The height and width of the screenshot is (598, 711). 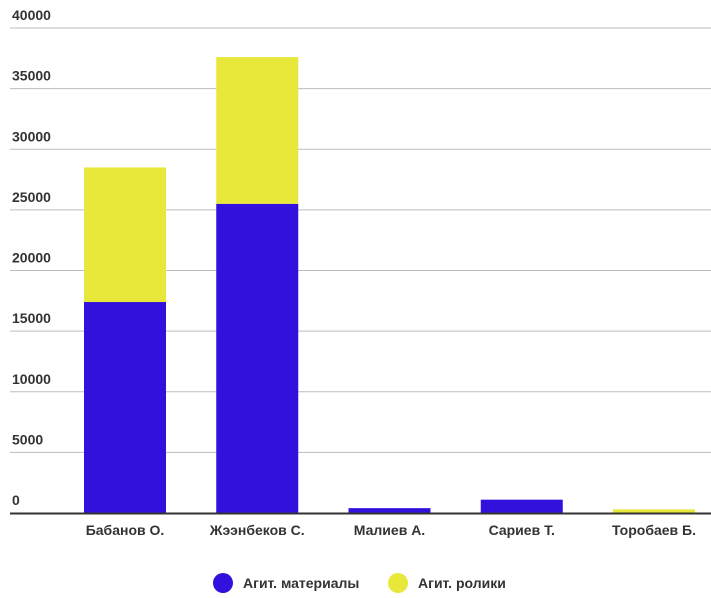 I want to click on y-tick-label: 15000, so click(x=31, y=318).